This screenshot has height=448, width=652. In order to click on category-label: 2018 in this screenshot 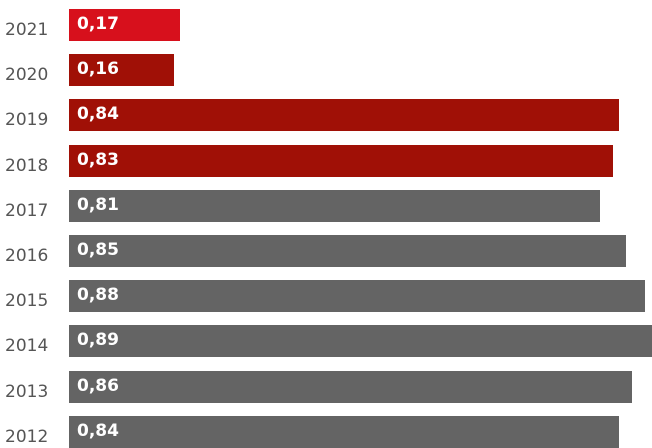, I will do `click(27, 166)`.